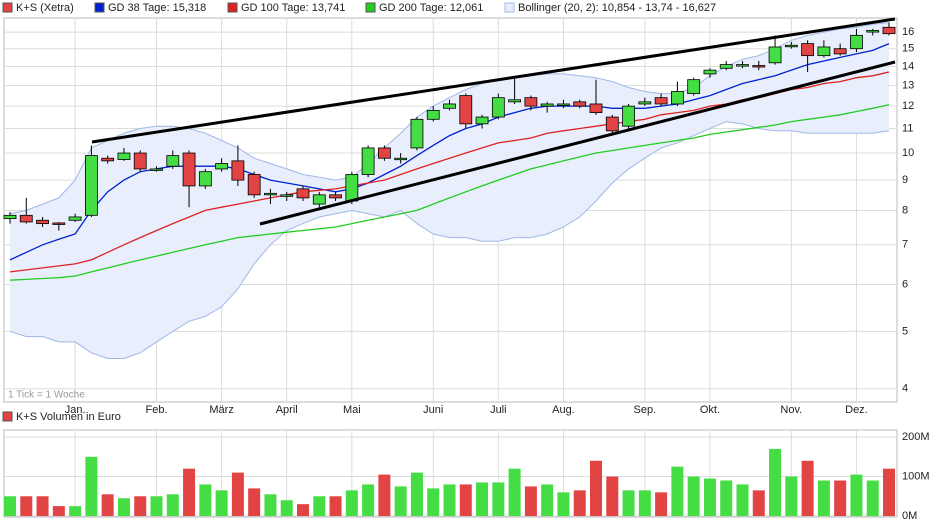  What do you see at coordinates (791, 410) in the screenshot?
I see `x-tick-label: Nov.` at bounding box center [791, 410].